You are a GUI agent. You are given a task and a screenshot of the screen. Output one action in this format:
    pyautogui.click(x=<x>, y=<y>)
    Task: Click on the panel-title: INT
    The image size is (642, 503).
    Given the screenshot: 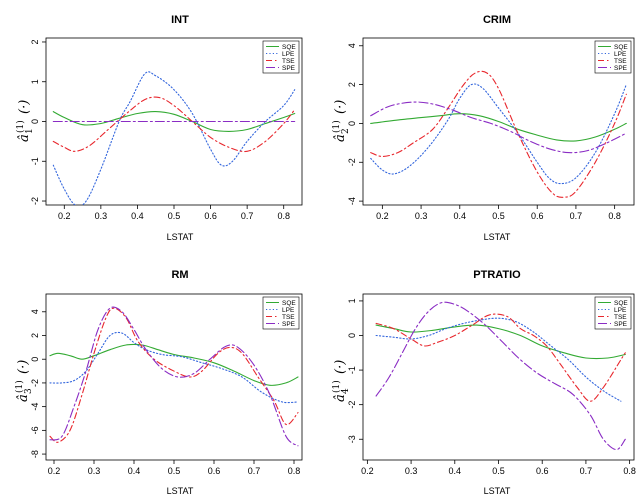 What is the action you would take?
    pyautogui.click(x=180, y=20)
    